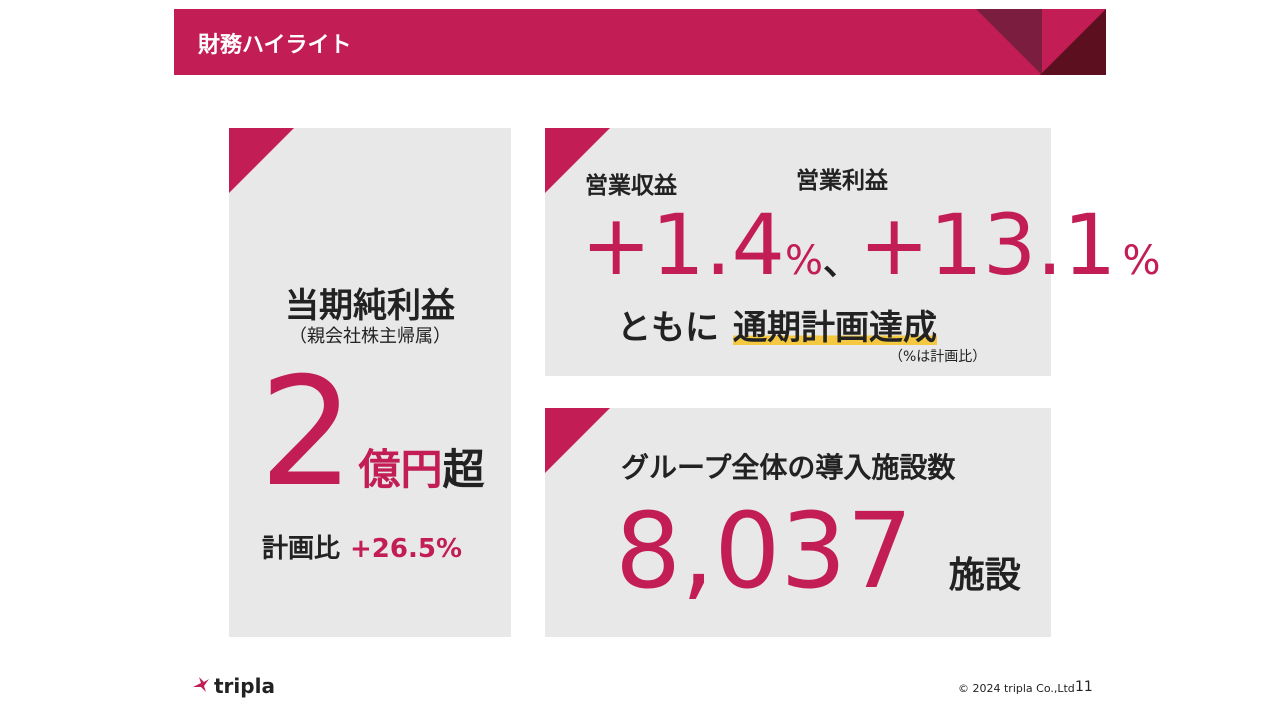 The image size is (1280, 720). I want to click on card-subtitle: （親会社株主帰属）, so click(370, 336).